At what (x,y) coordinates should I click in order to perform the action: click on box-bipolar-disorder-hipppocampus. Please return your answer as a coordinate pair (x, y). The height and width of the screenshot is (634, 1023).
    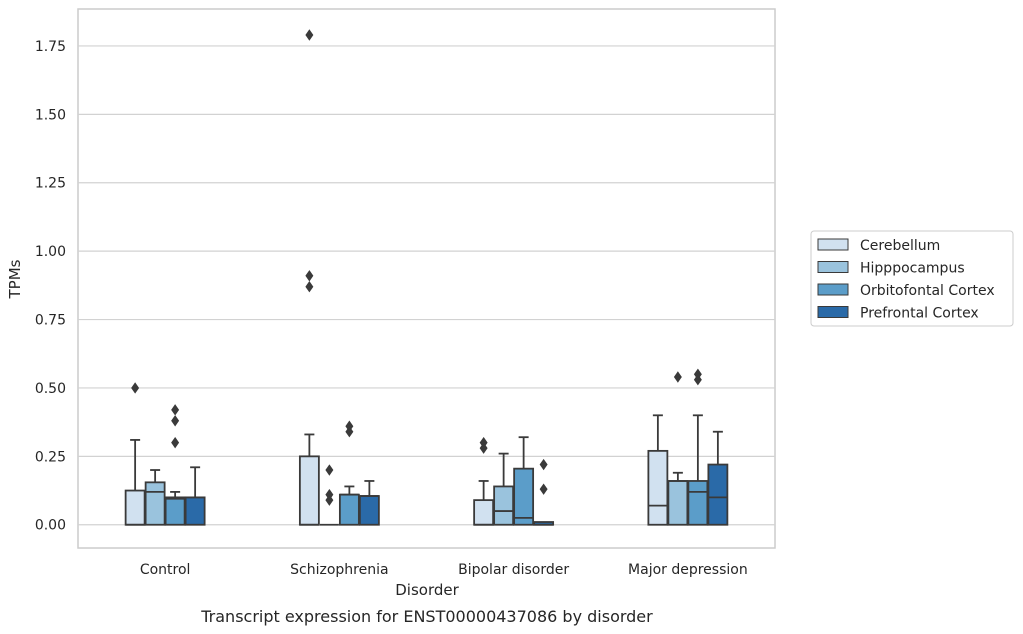
    Looking at the image, I should click on (504, 489).